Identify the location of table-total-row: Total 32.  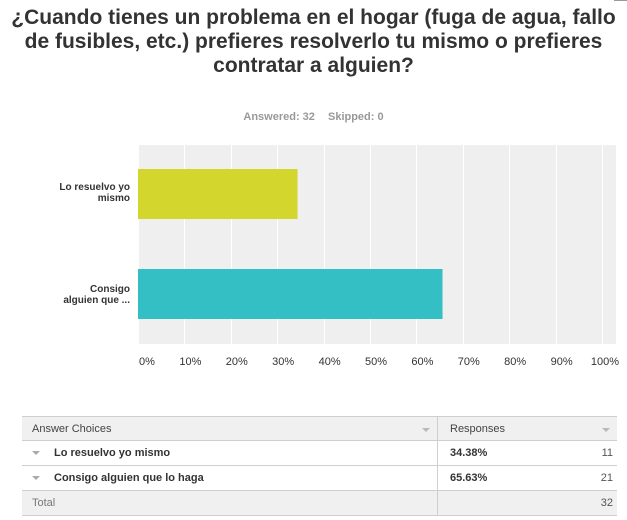
(319, 503).